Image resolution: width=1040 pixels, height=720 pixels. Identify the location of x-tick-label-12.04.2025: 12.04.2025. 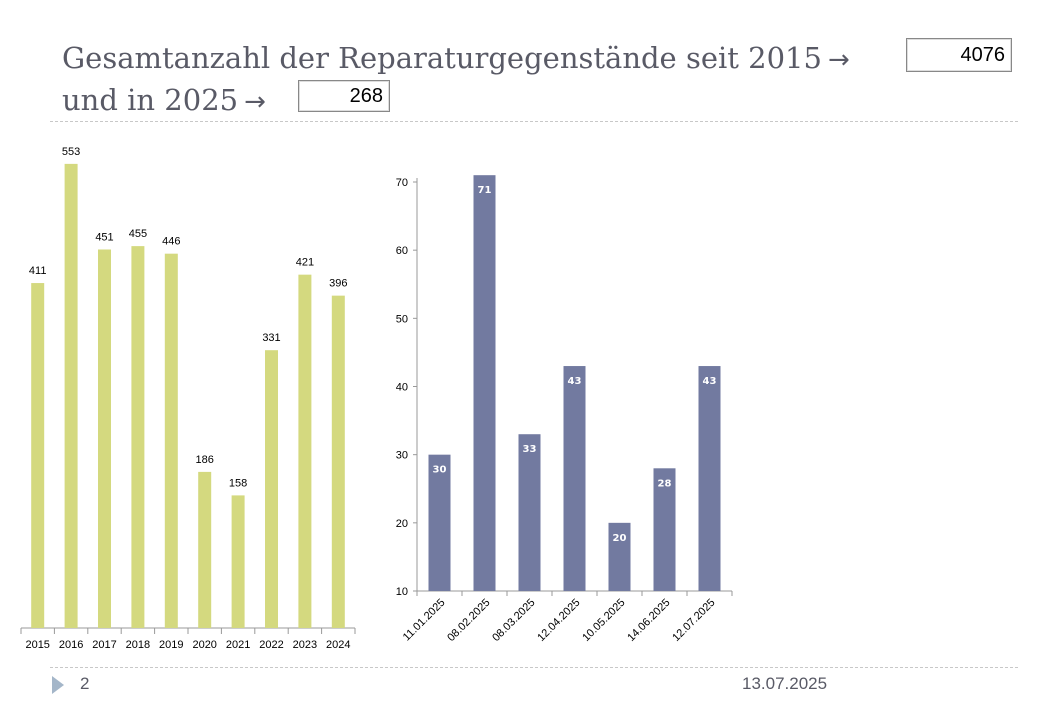
(558, 620).